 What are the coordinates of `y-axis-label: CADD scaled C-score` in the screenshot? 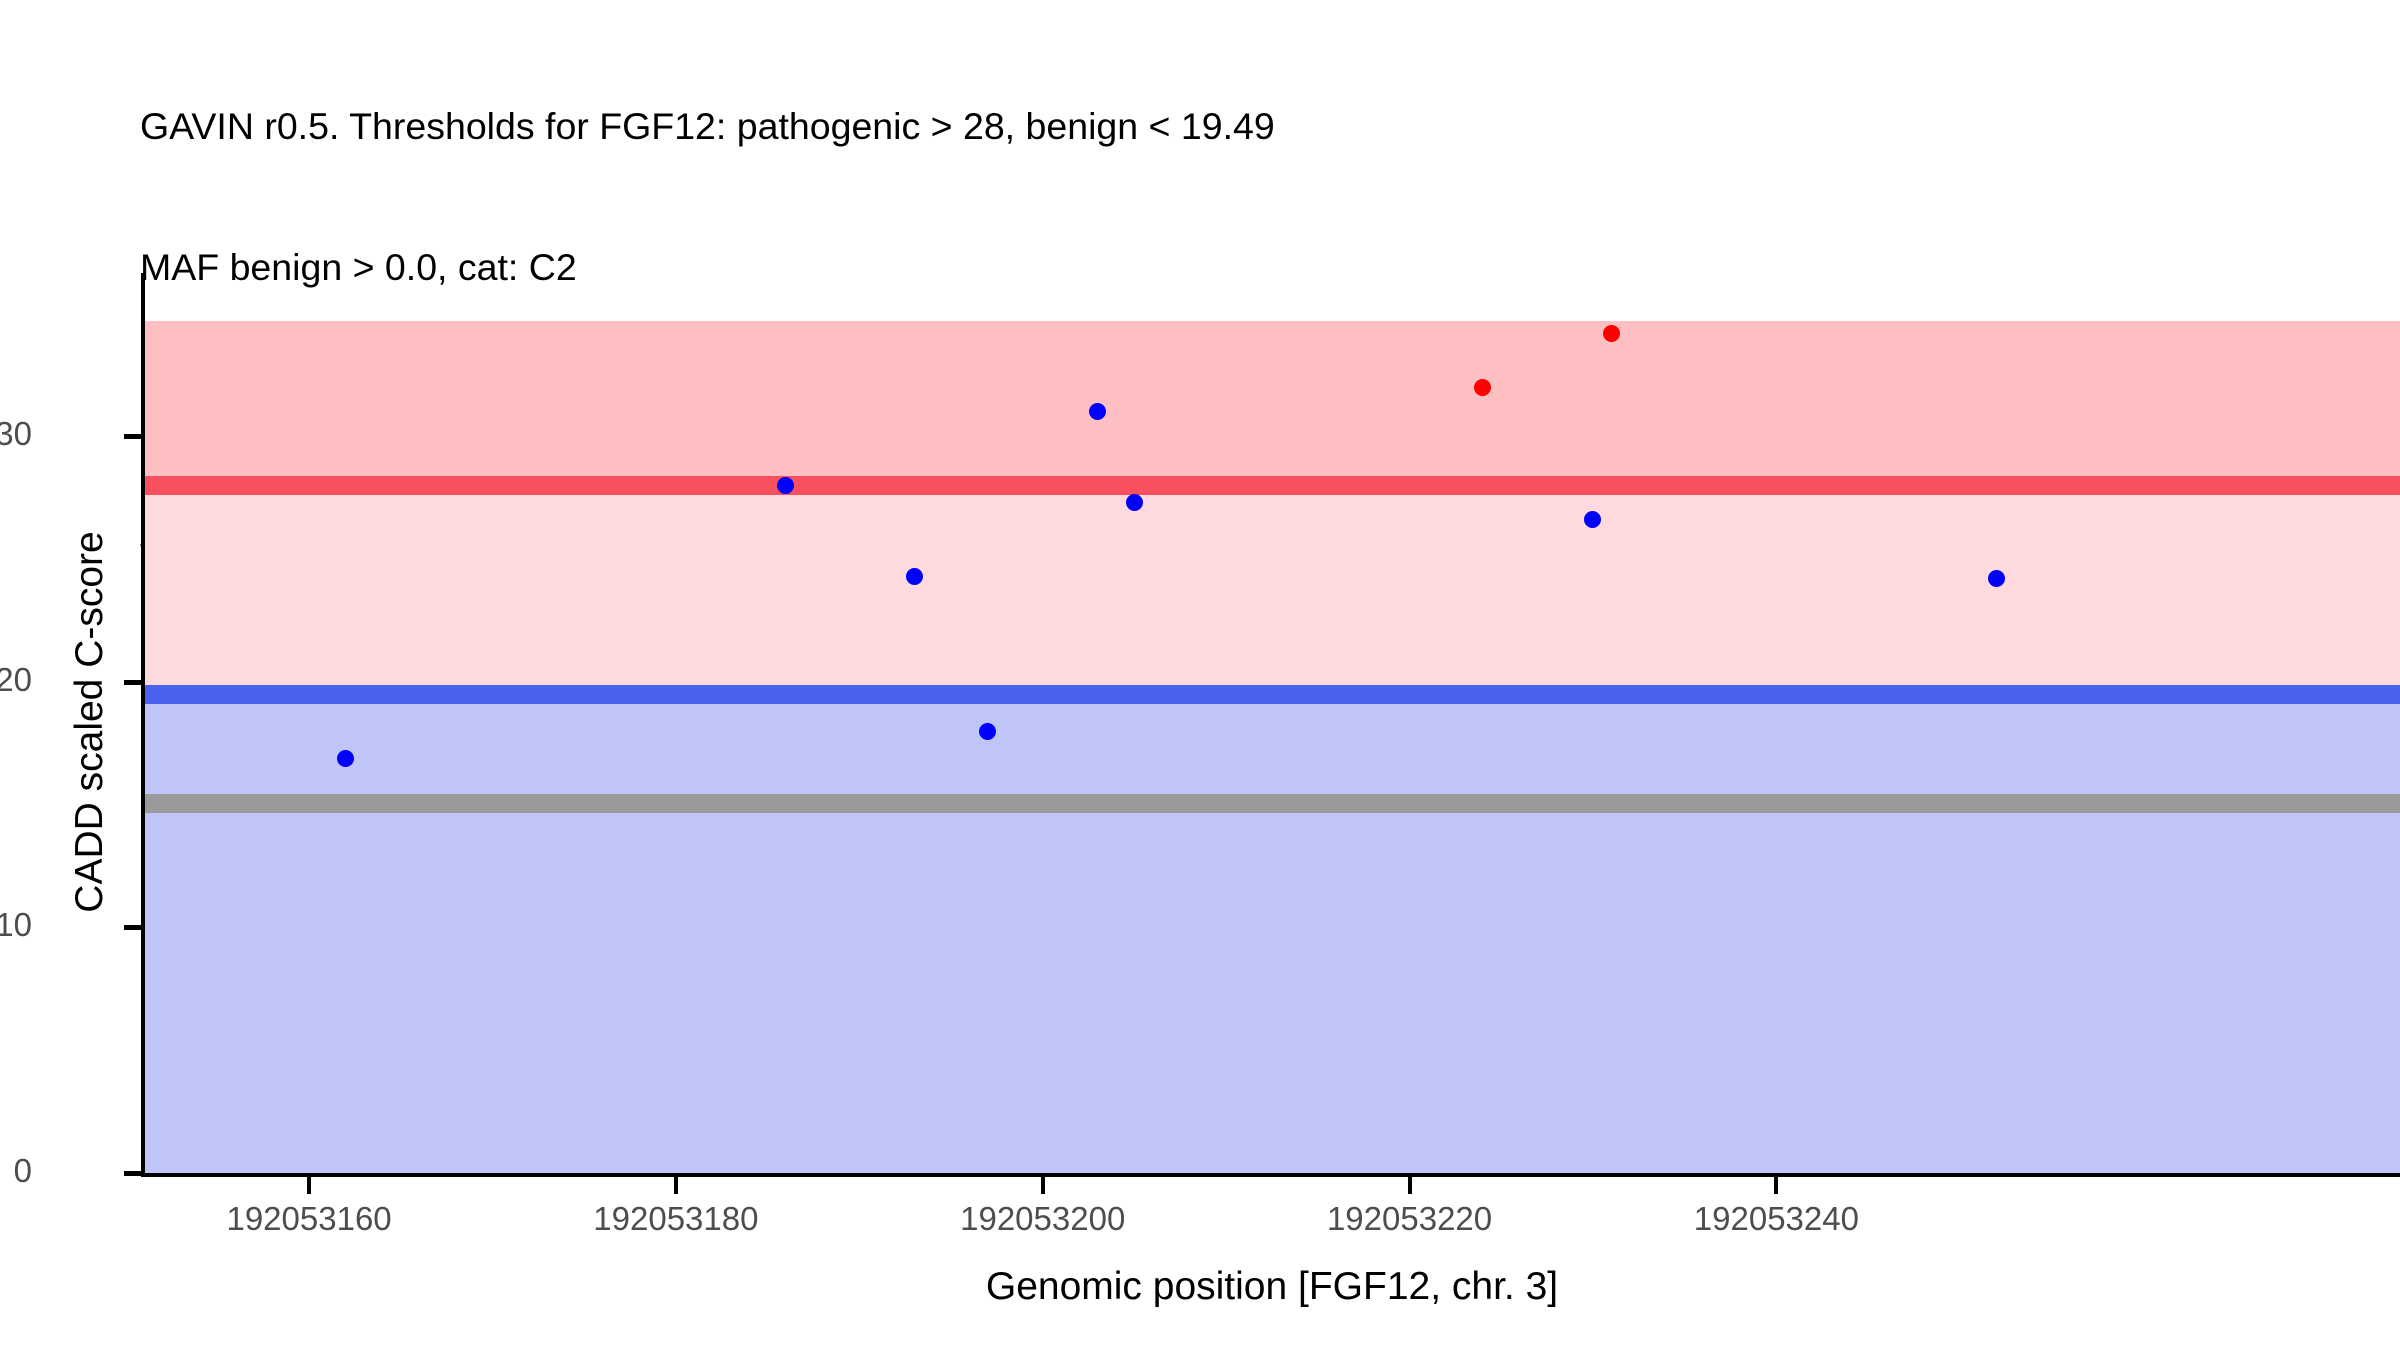 It's located at (89, 722).